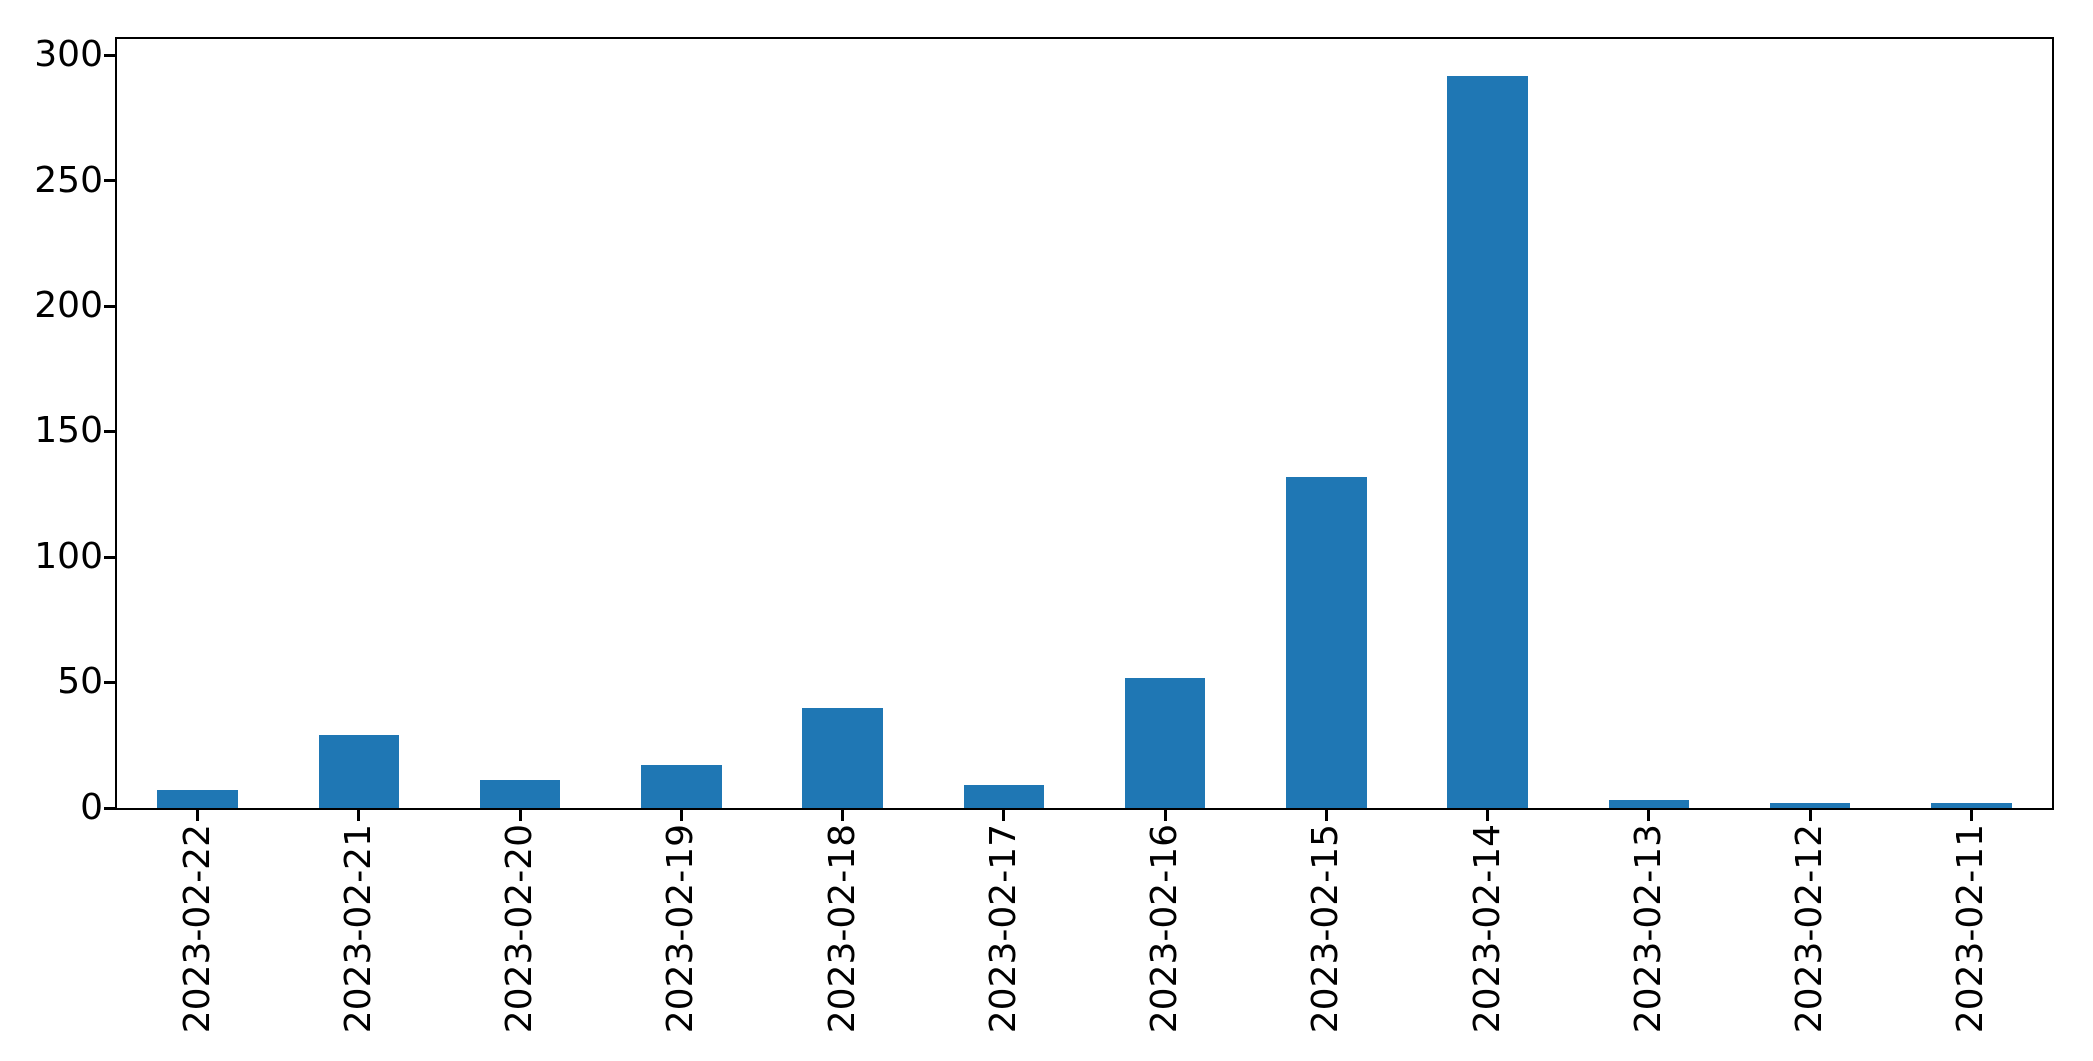 The width and height of the screenshot is (2093, 1061). What do you see at coordinates (80, 682) in the screenshot?
I see `y-tick-label: 50` at bounding box center [80, 682].